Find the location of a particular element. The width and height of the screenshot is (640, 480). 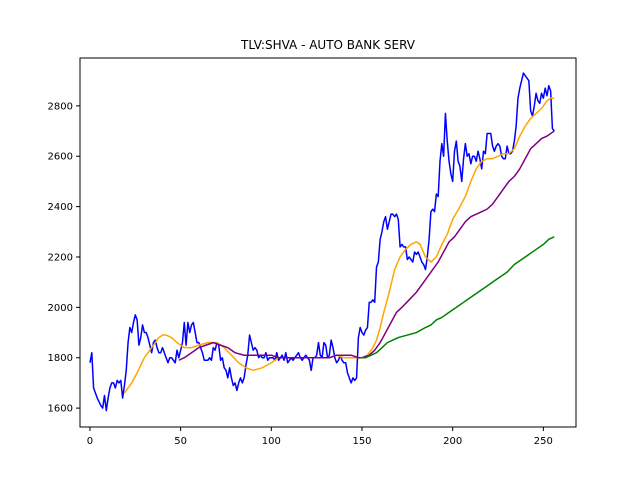

y-tick-label: 2000 is located at coordinates (60, 308).